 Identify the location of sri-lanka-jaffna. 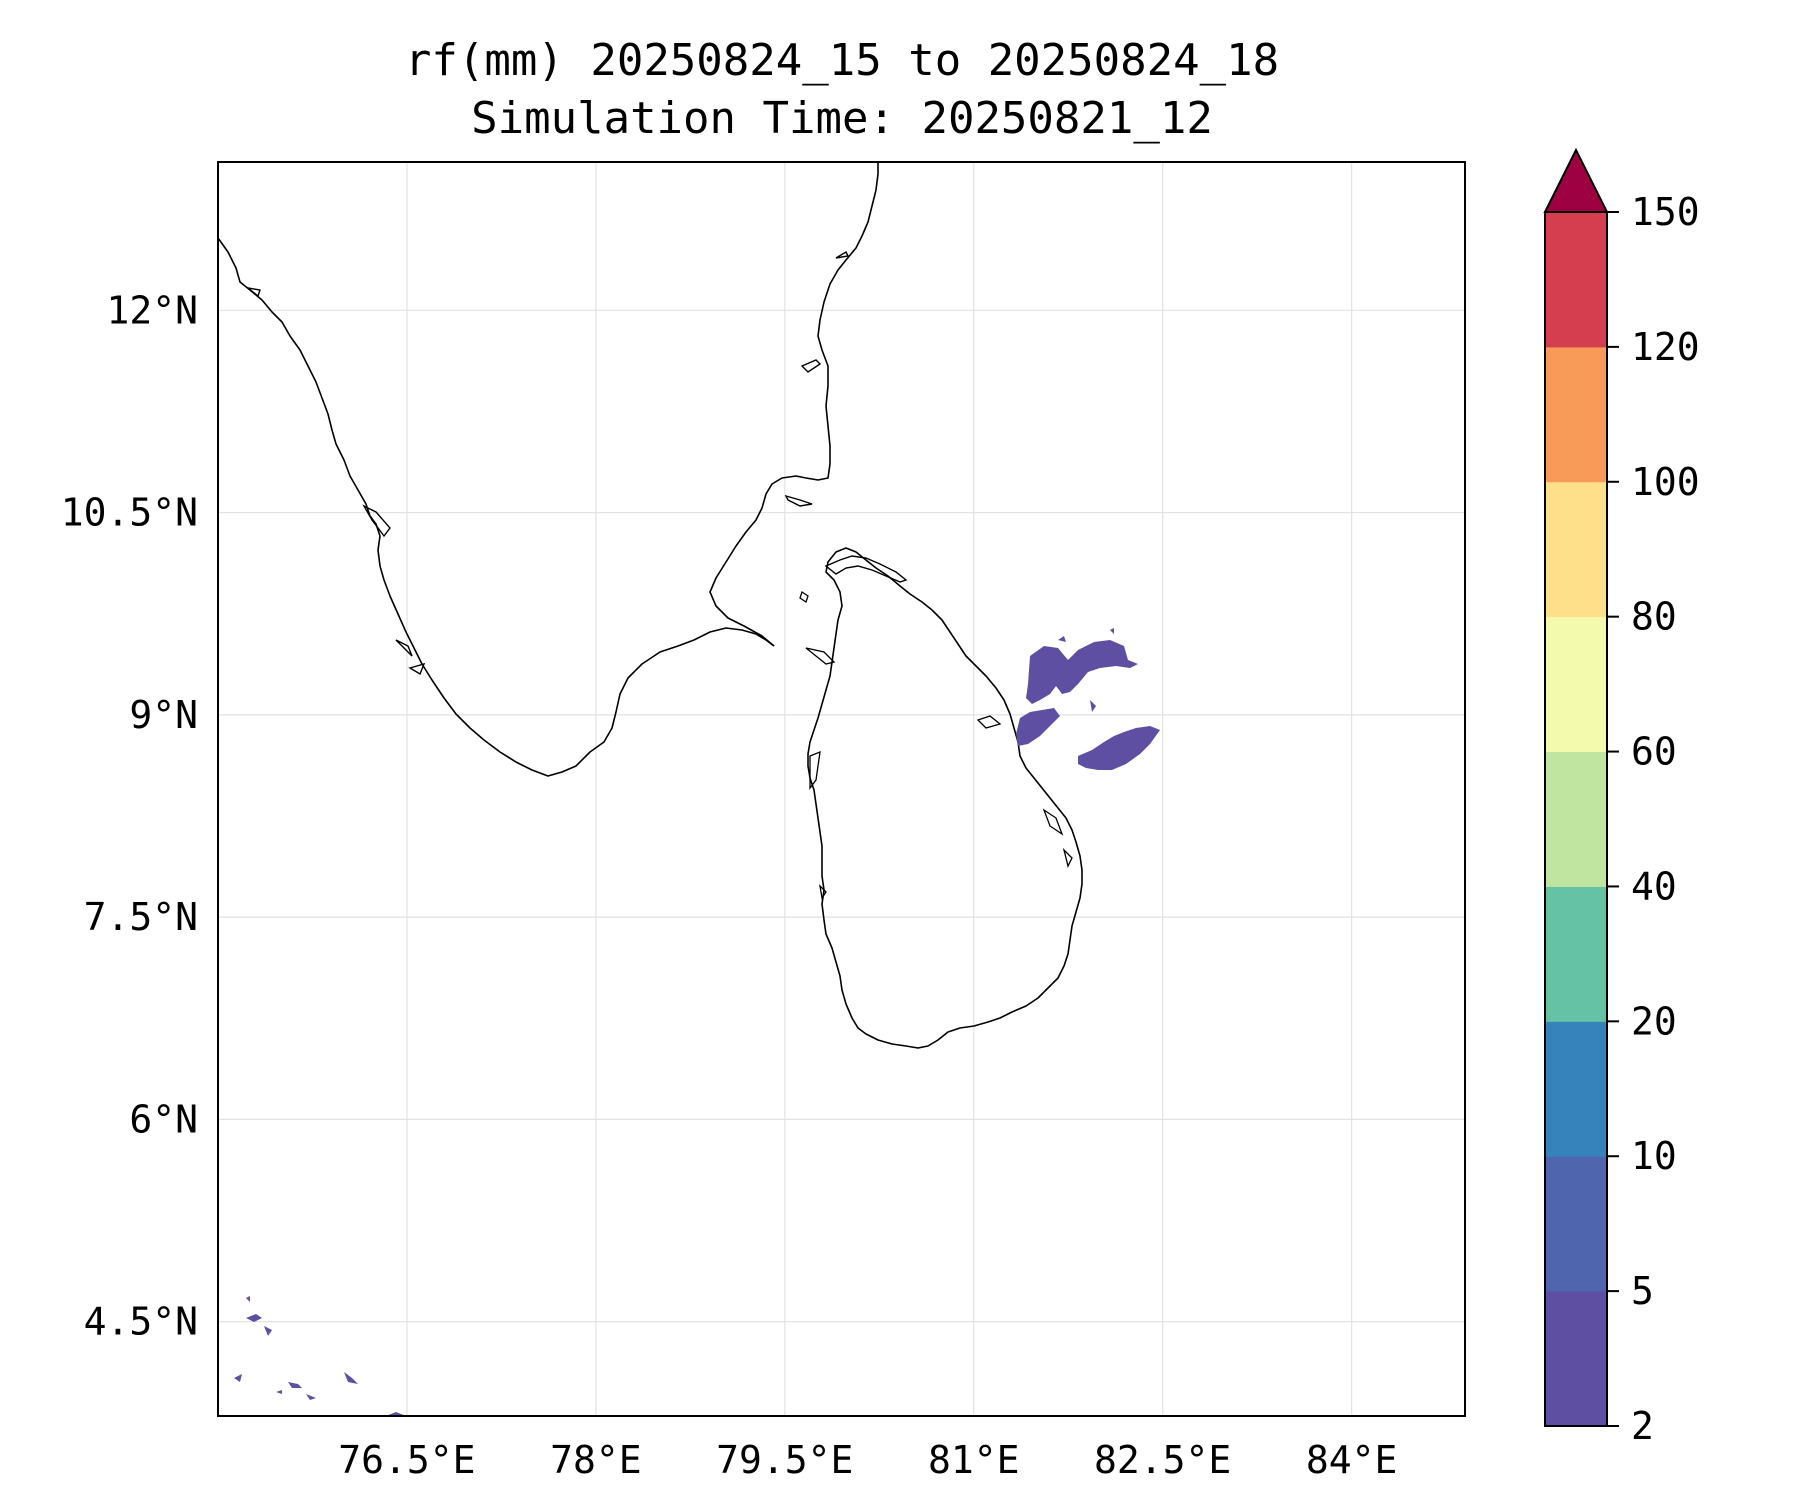
(866, 569).